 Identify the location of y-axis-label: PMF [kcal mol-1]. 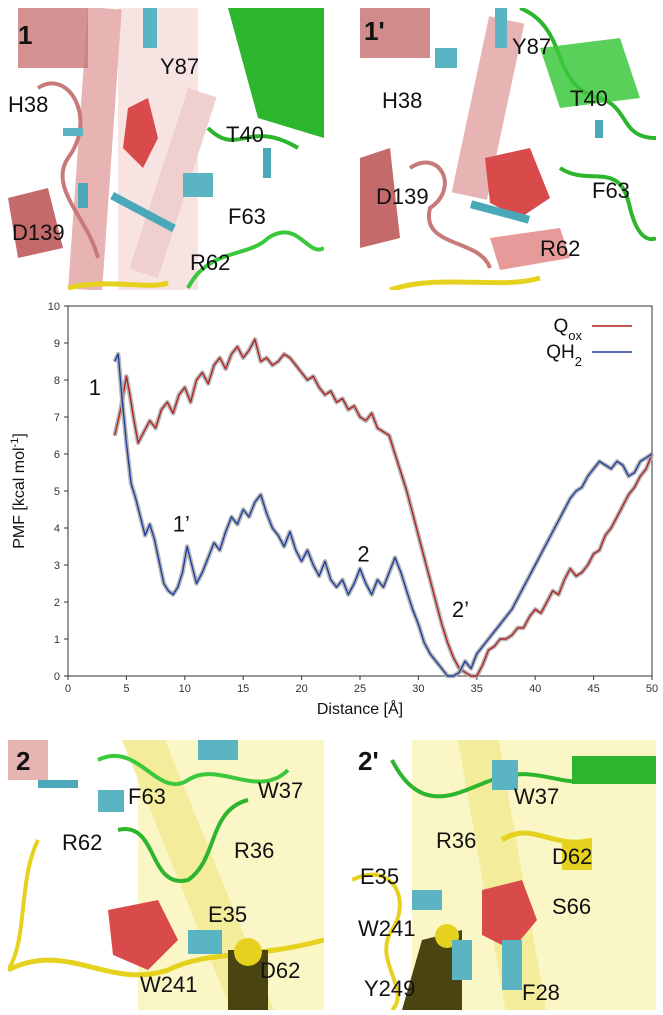
(18, 491).